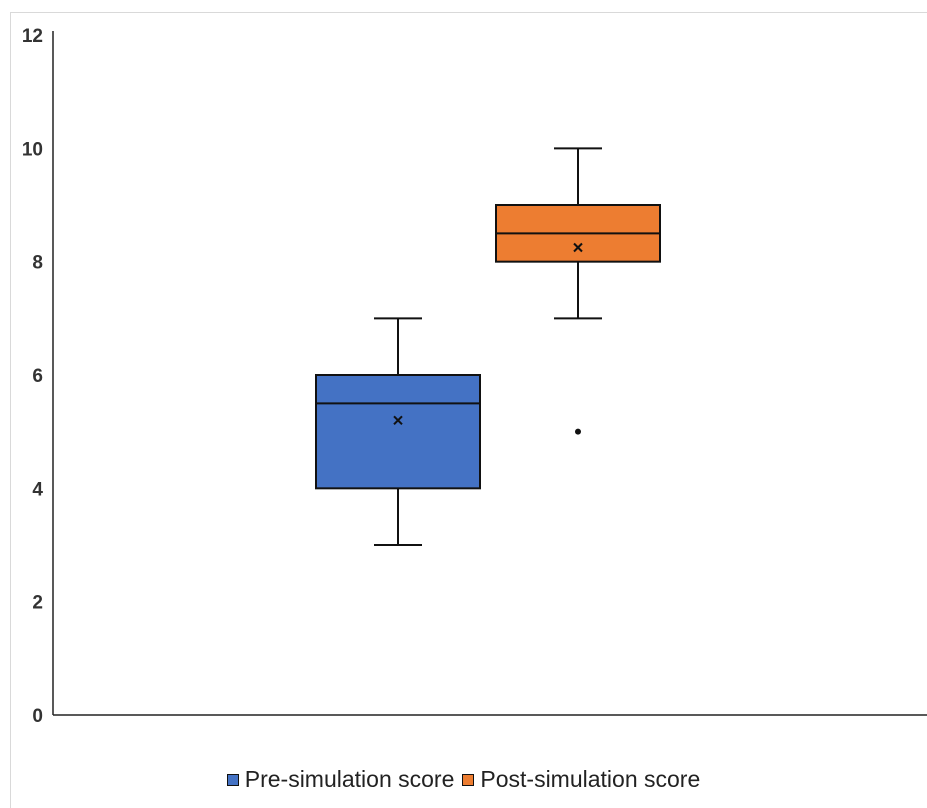  I want to click on y-tick-label: 4, so click(37, 489).